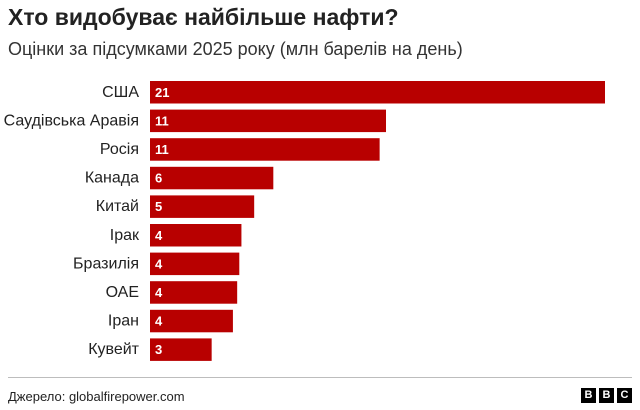  I want to click on footer-divider, so click(320, 377).